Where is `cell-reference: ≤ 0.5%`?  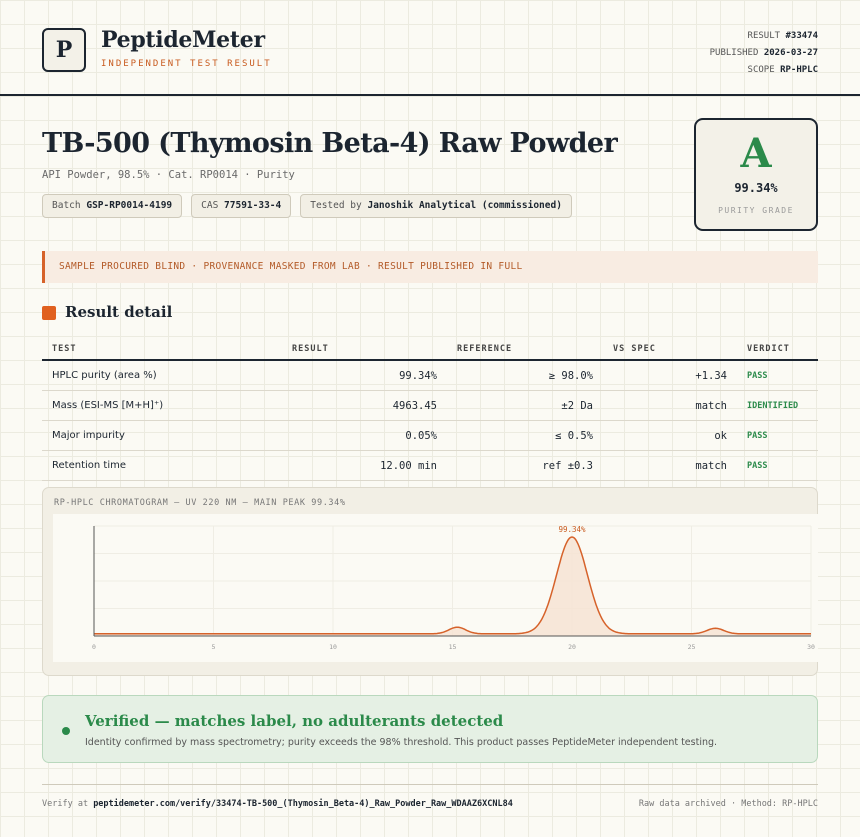
cell-reference: ≤ 0.5% is located at coordinates (525, 435).